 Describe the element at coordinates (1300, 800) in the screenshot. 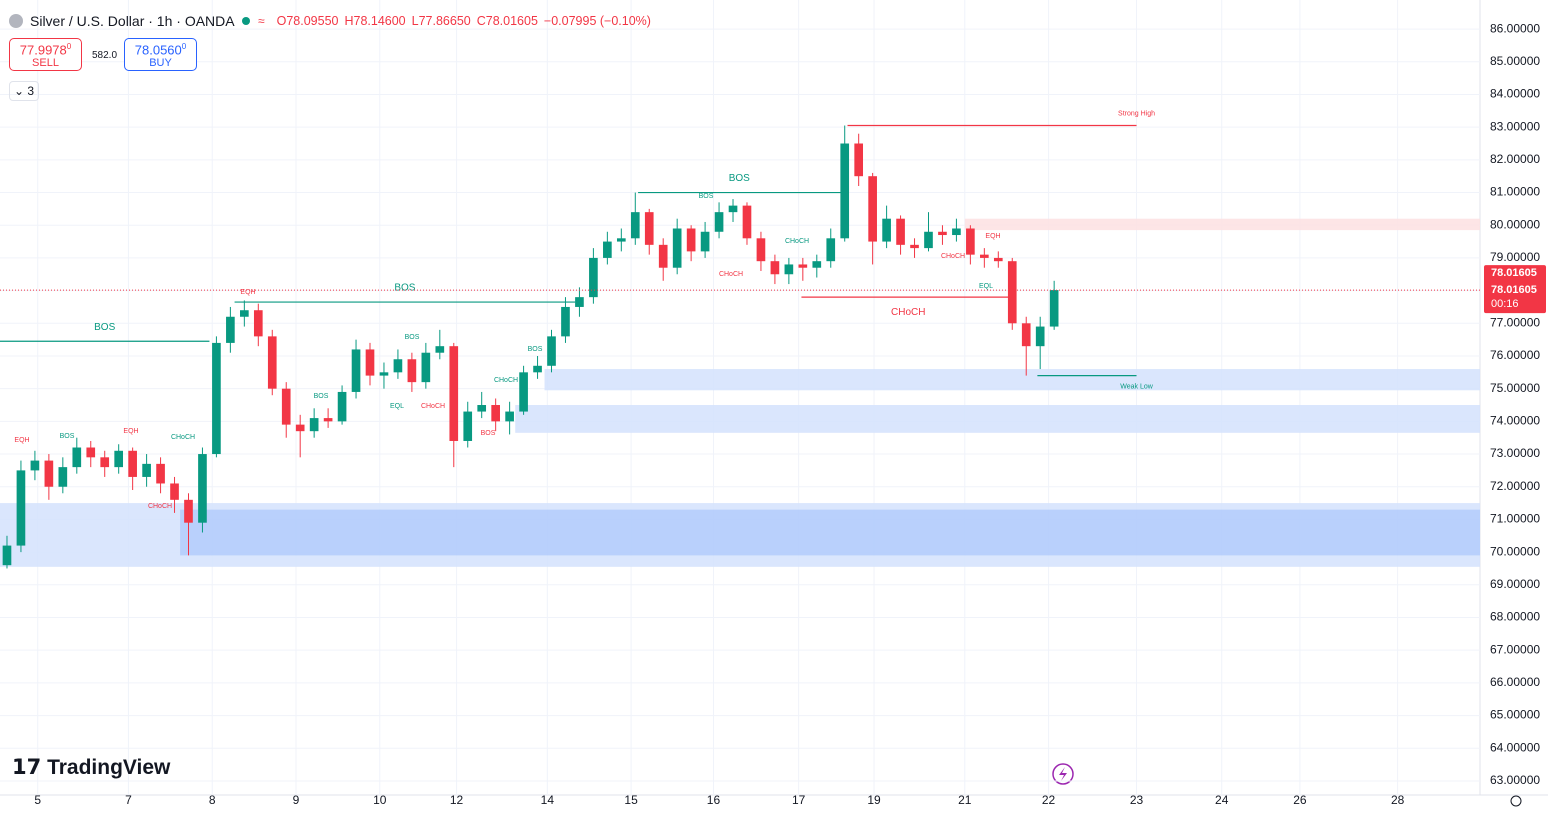

I see `x-tick-label: 26` at that location.